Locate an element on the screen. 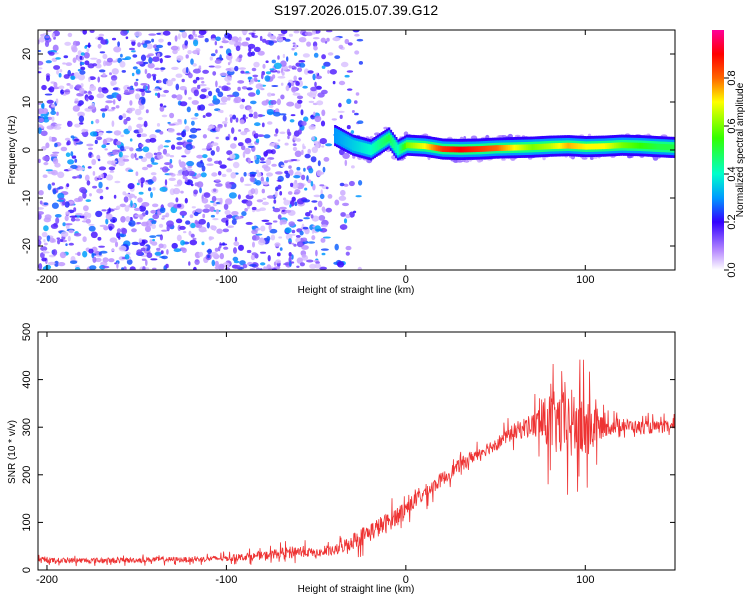  halo-speckle is located at coordinates (479, 160).